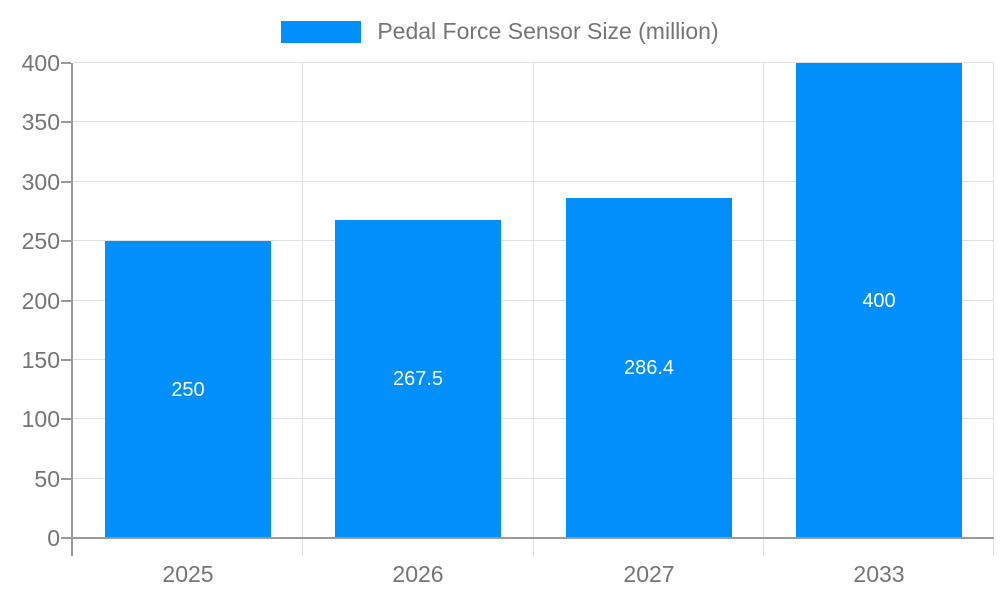  What do you see at coordinates (47, 479) in the screenshot?
I see `y-axis-tick-label: 50` at bounding box center [47, 479].